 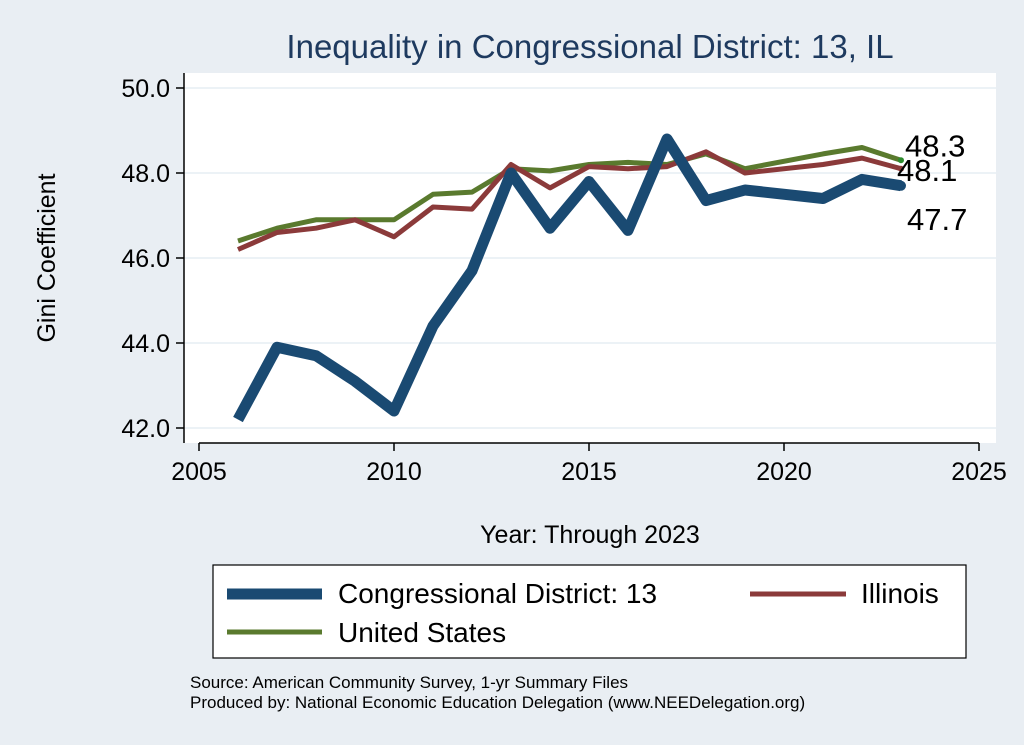 I want to click on x-tick-label-4: 2025, so click(x=979, y=472).